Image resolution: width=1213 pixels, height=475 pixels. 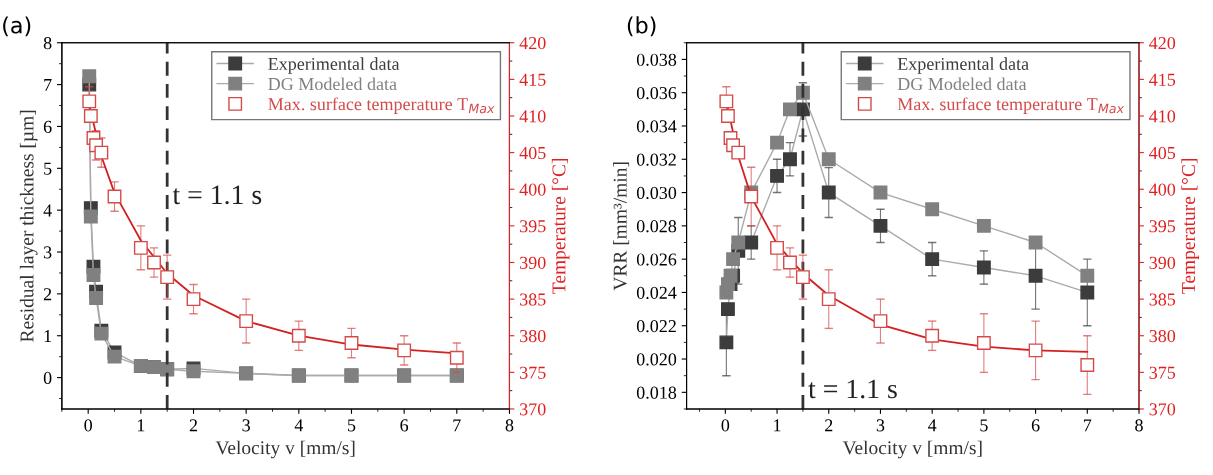 I want to click on y-tick-label: 0.026, so click(x=656, y=259).